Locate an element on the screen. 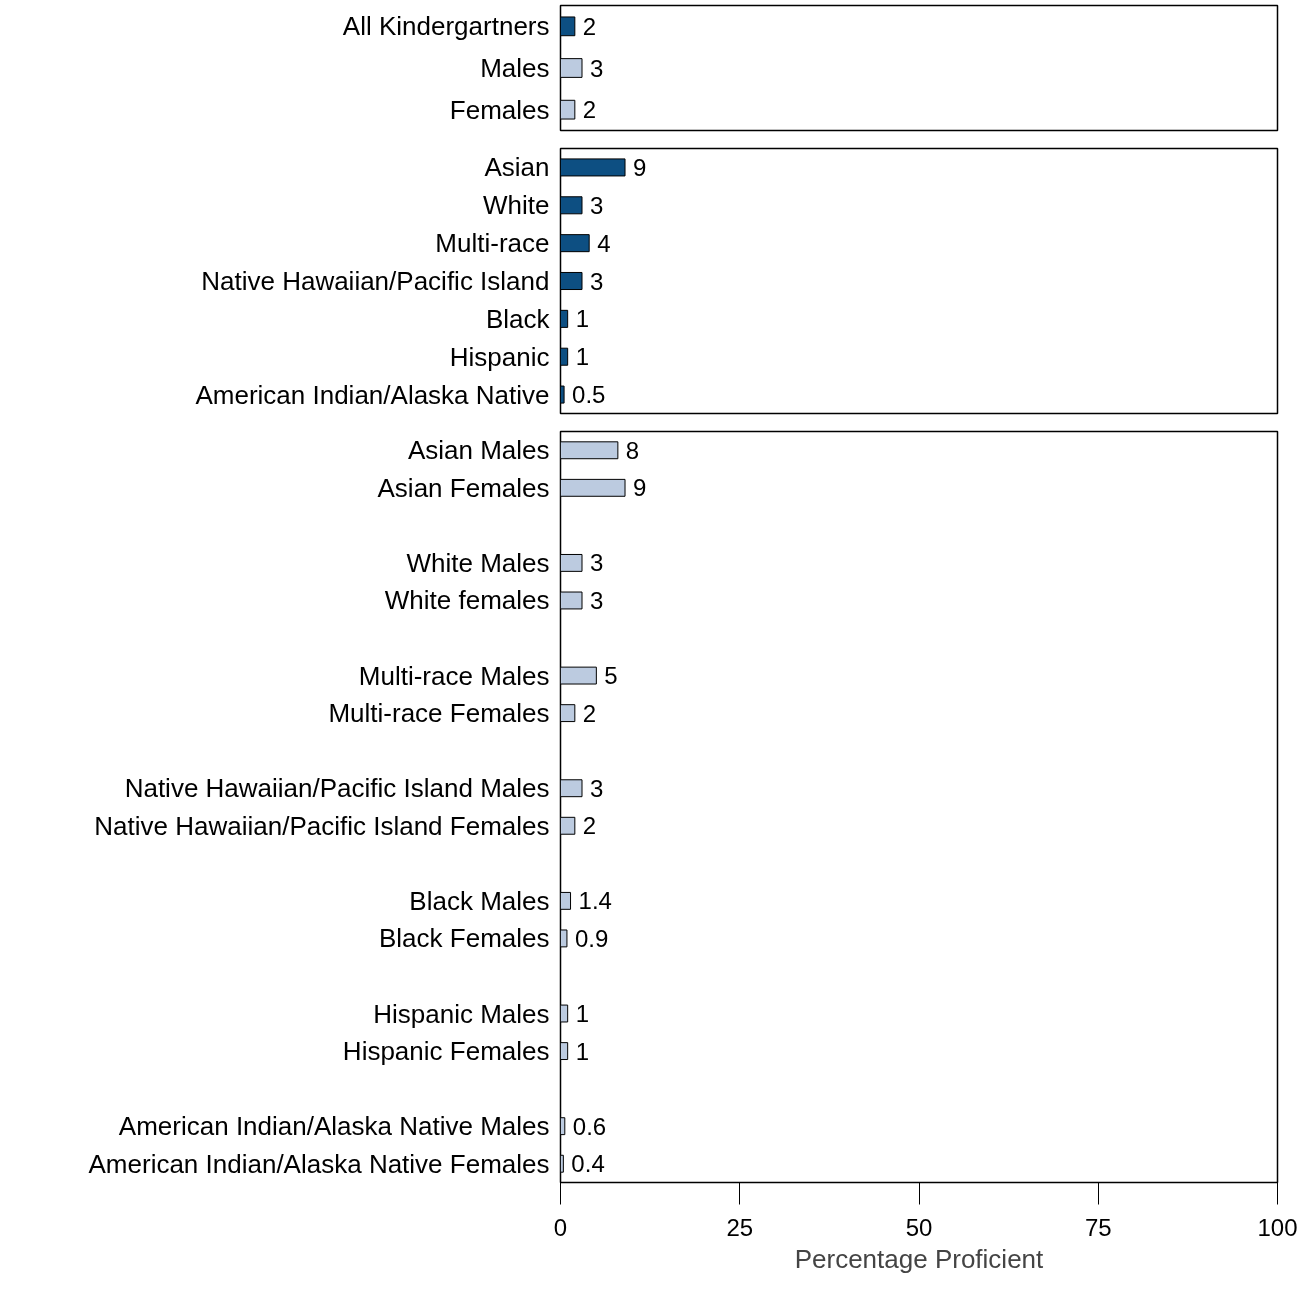 Image resolution: width=1297 pixels, height=1293 pixels. y-tick-label: Multi-race is located at coordinates (492, 243).